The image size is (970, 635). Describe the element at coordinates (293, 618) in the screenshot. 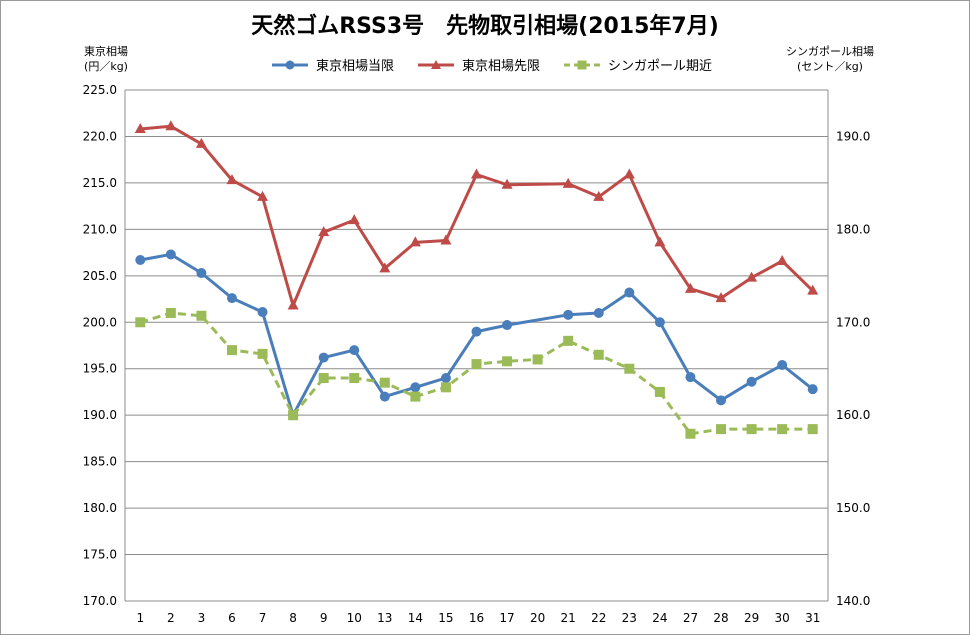

I see `x-tick-label: 8` at that location.